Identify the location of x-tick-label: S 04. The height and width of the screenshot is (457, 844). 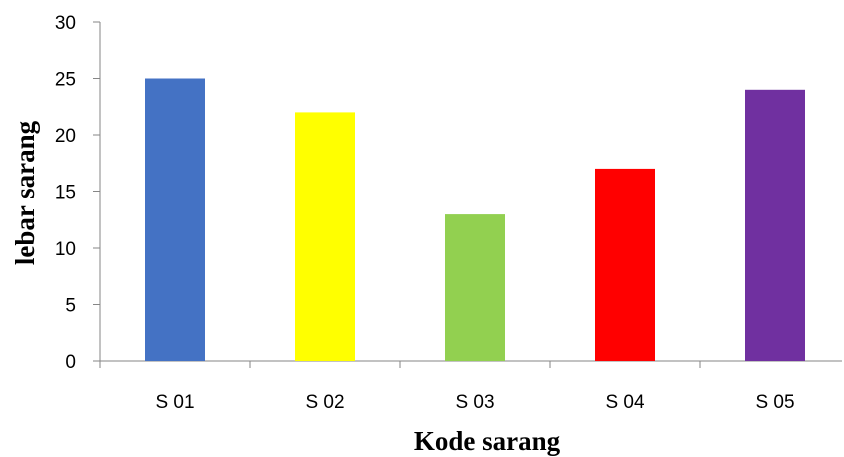
(625, 402).